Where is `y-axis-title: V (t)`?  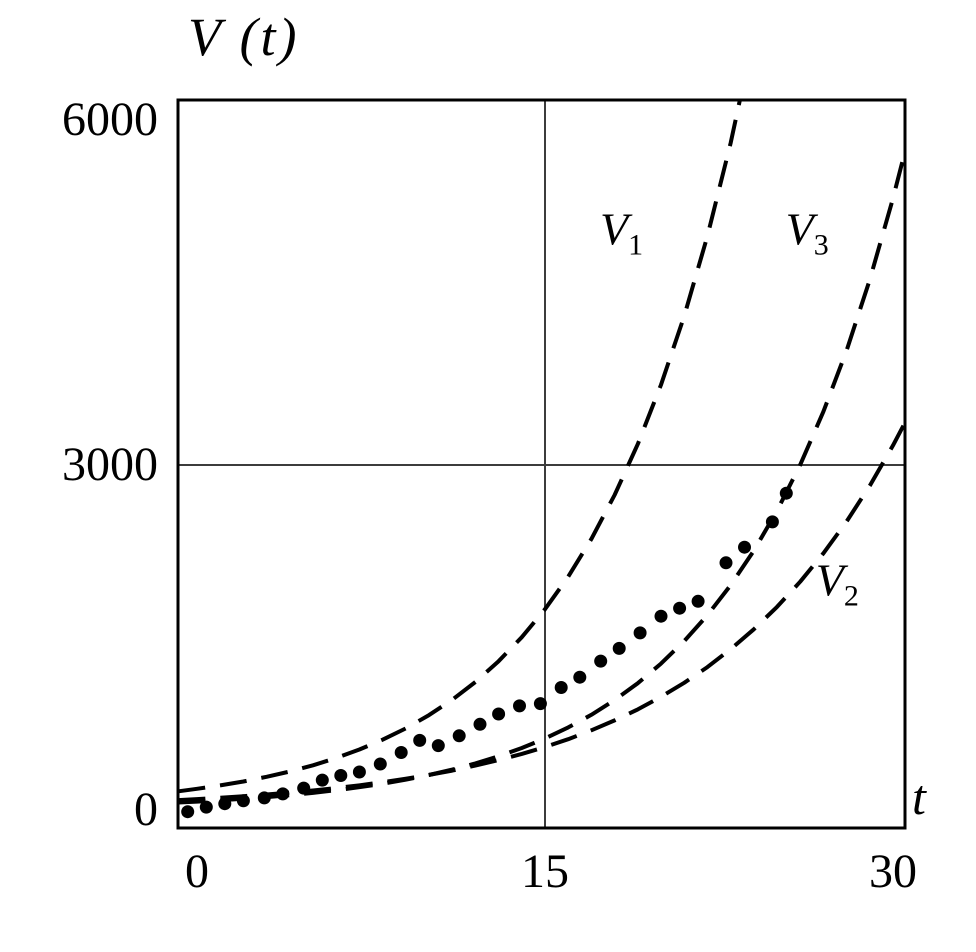
y-axis-title: V (t) is located at coordinates (244, 37).